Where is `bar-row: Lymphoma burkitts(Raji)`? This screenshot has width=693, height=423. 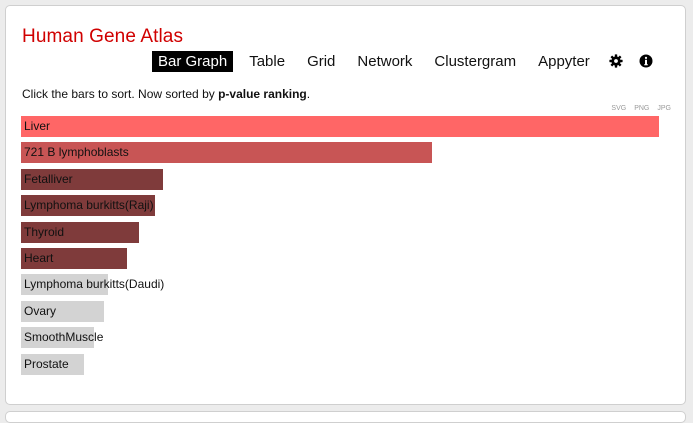
bar-row: Lymphoma burkitts(Raji) is located at coordinates (341, 206).